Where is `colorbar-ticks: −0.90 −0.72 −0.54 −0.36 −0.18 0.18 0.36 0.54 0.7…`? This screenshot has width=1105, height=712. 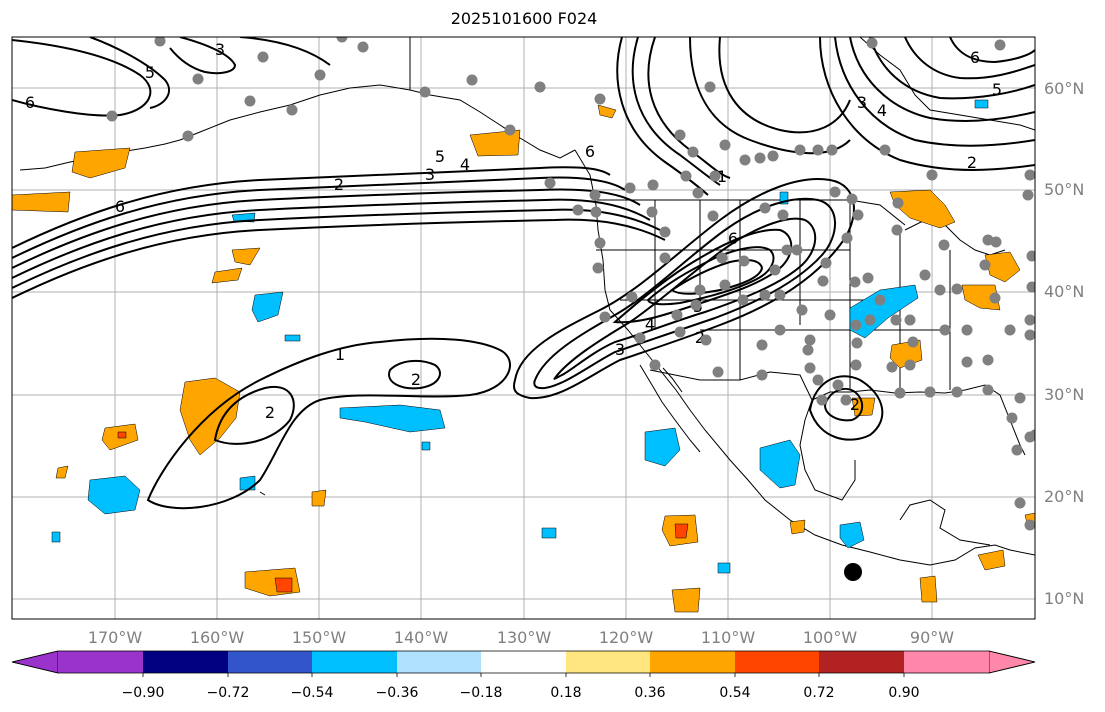 colorbar-ticks: −0.90 −0.72 −0.54 −0.36 −0.18 0.18 0.36 0.54 0.7… is located at coordinates (521, 687).